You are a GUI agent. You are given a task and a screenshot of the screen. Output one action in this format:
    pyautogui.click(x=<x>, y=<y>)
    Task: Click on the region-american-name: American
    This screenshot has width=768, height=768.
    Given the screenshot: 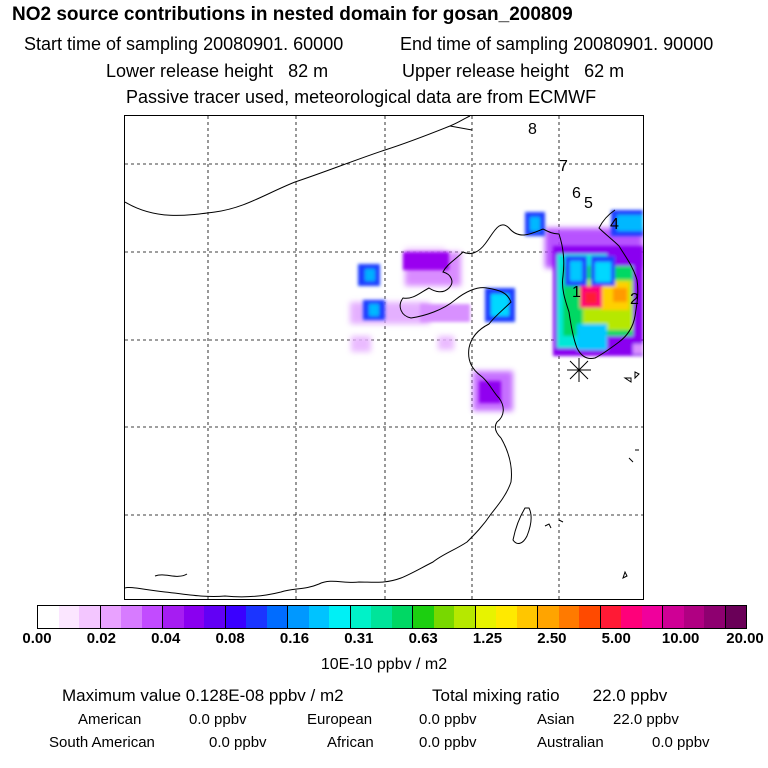 What is the action you would take?
    pyautogui.click(x=110, y=719)
    